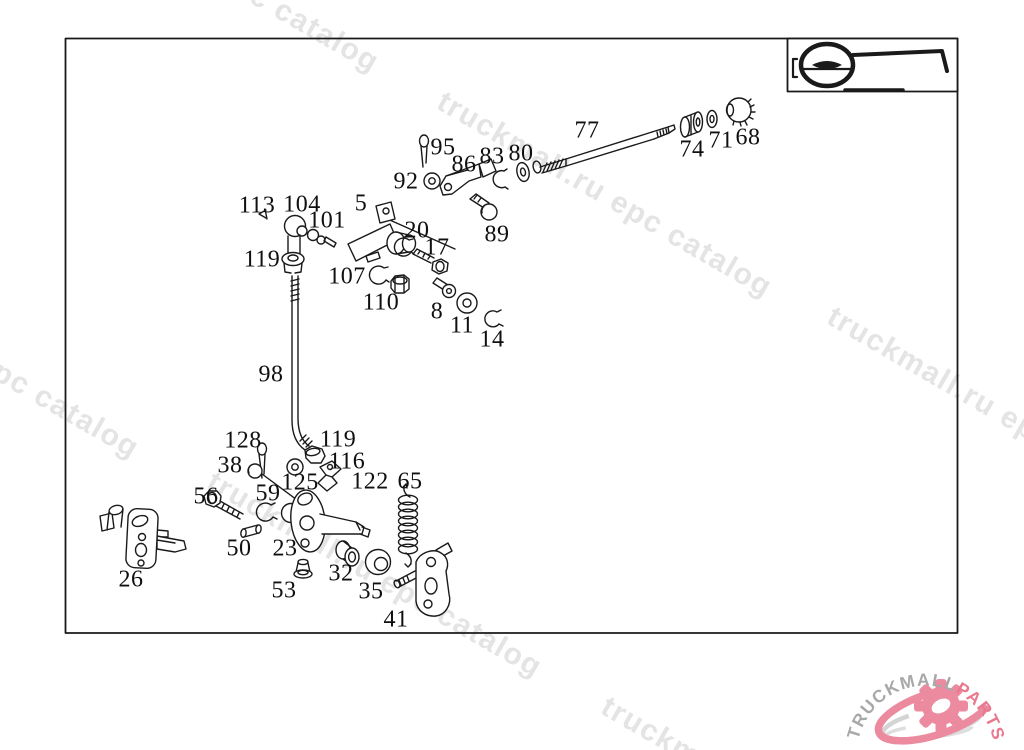  Describe the element at coordinates (325, 521) in the screenshot. I see `part-23-bell-crank` at that location.